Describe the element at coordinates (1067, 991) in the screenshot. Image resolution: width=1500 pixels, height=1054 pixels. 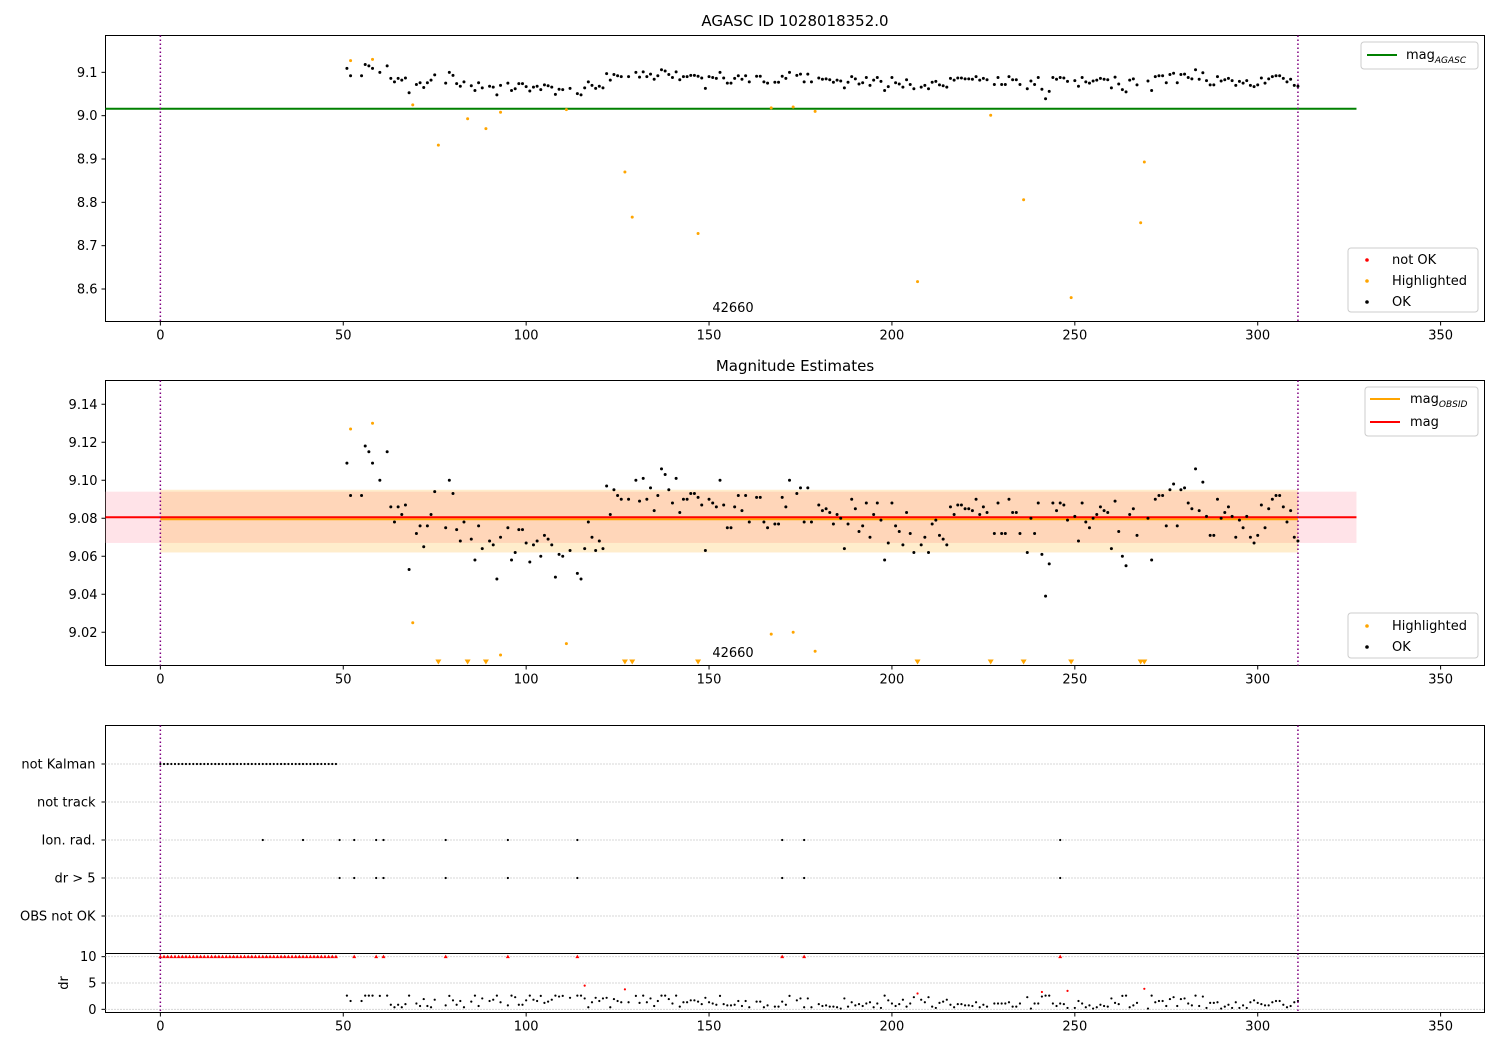
I see `dr-red-point` at that location.